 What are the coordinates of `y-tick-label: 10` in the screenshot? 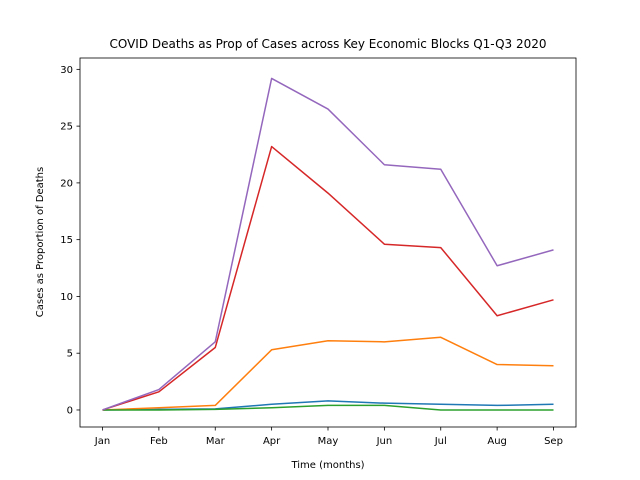 It's located at (66, 297).